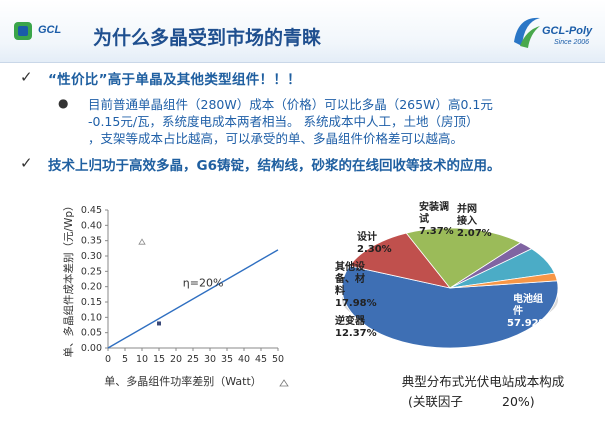  What do you see at coordinates (290, 104) in the screenshot?
I see `bullet-line: 目前普通单晶组件（280W）成本（价格）可以比多晶（265W）高0.1元` at bounding box center [290, 104].